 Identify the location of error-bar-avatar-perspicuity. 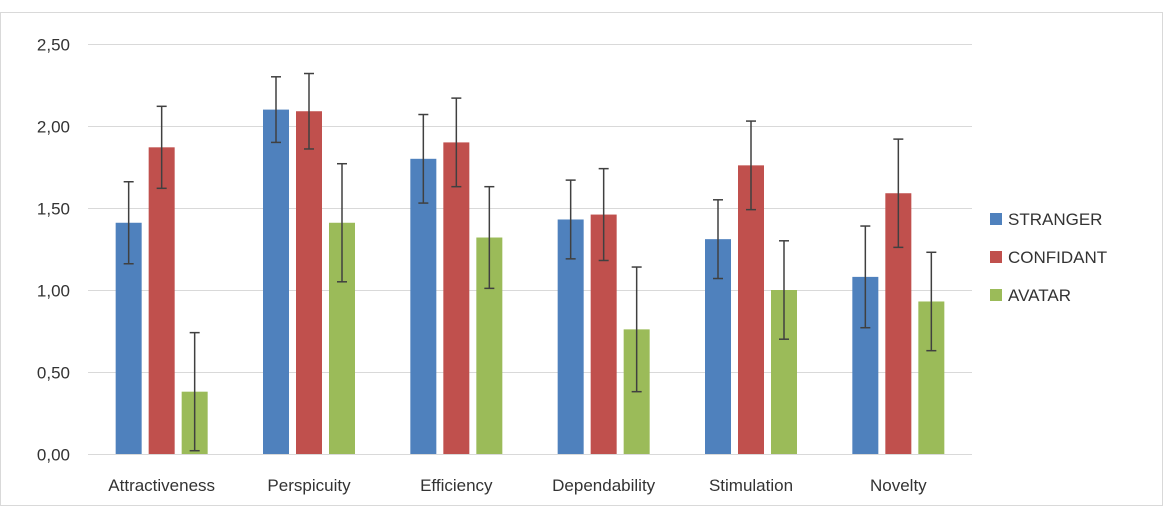
(342, 222).